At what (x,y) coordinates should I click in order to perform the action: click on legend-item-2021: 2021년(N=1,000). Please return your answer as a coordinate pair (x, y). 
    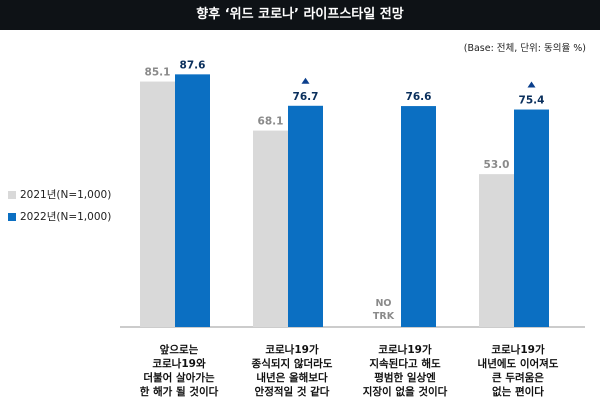
    Looking at the image, I should click on (59, 194).